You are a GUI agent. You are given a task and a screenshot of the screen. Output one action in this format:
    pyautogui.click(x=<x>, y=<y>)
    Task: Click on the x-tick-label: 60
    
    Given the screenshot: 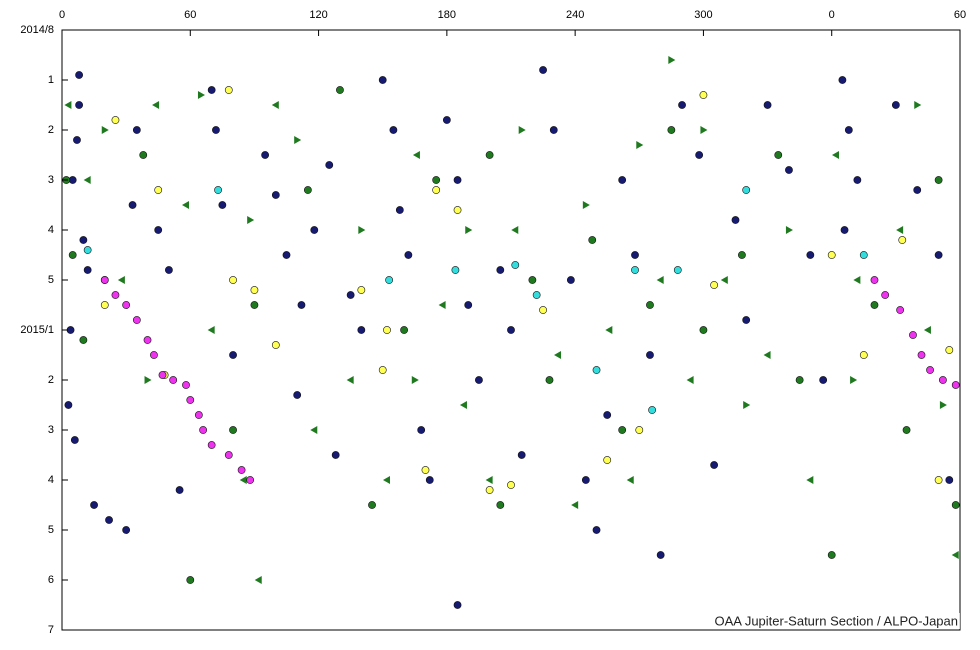 What is the action you would take?
    pyautogui.click(x=960, y=15)
    